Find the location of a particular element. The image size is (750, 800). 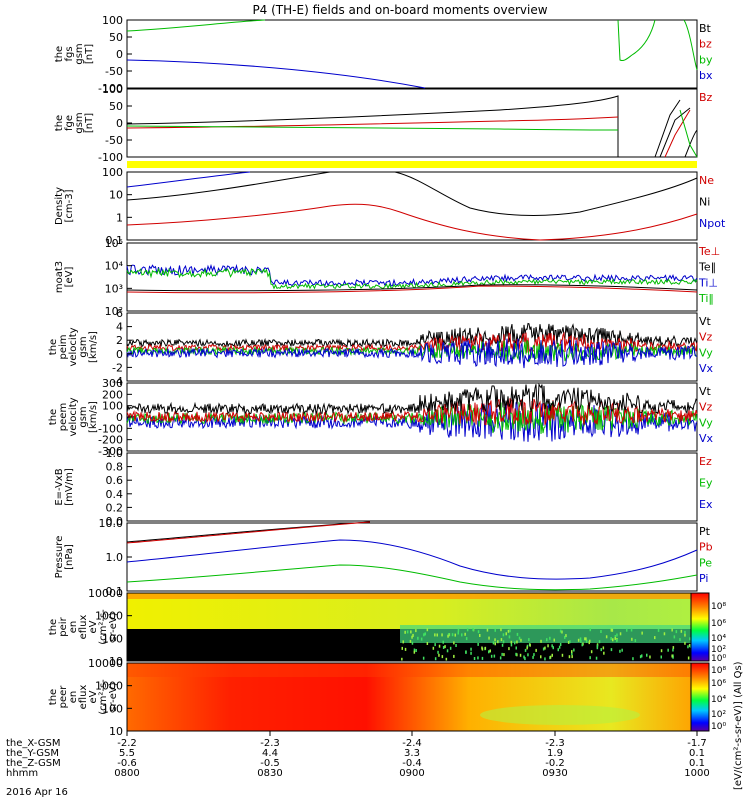

panel-axis-3: 10⁵ 10⁴ 10³ 10² moat3 [eV] Te⊥ Te‖ Ti⊥ Ti‖ is located at coordinates (387, 277).